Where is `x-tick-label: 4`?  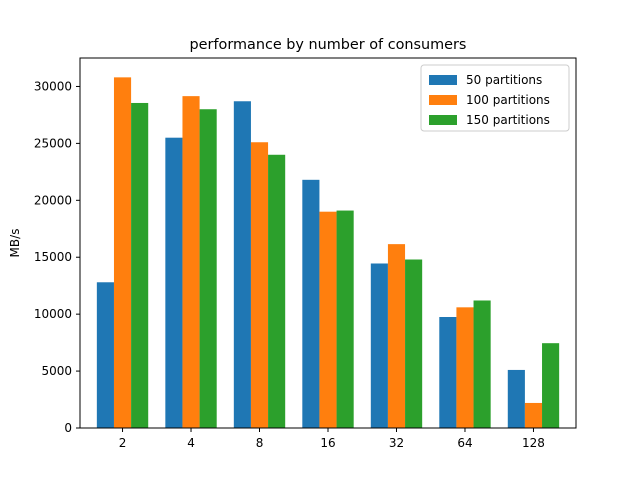 x-tick-label: 4 is located at coordinates (191, 443).